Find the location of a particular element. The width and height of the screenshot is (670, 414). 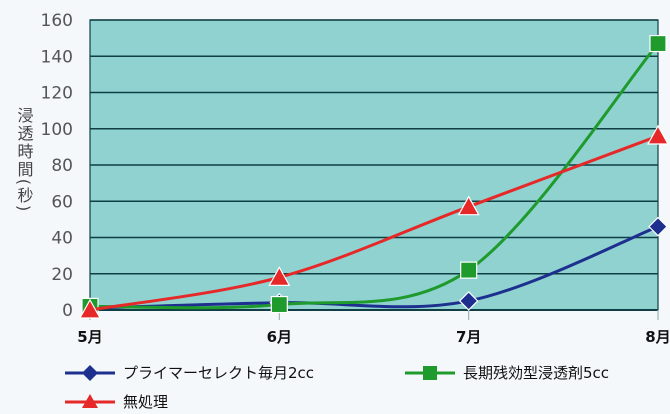

x-tick-label: 6月 is located at coordinates (279, 337).